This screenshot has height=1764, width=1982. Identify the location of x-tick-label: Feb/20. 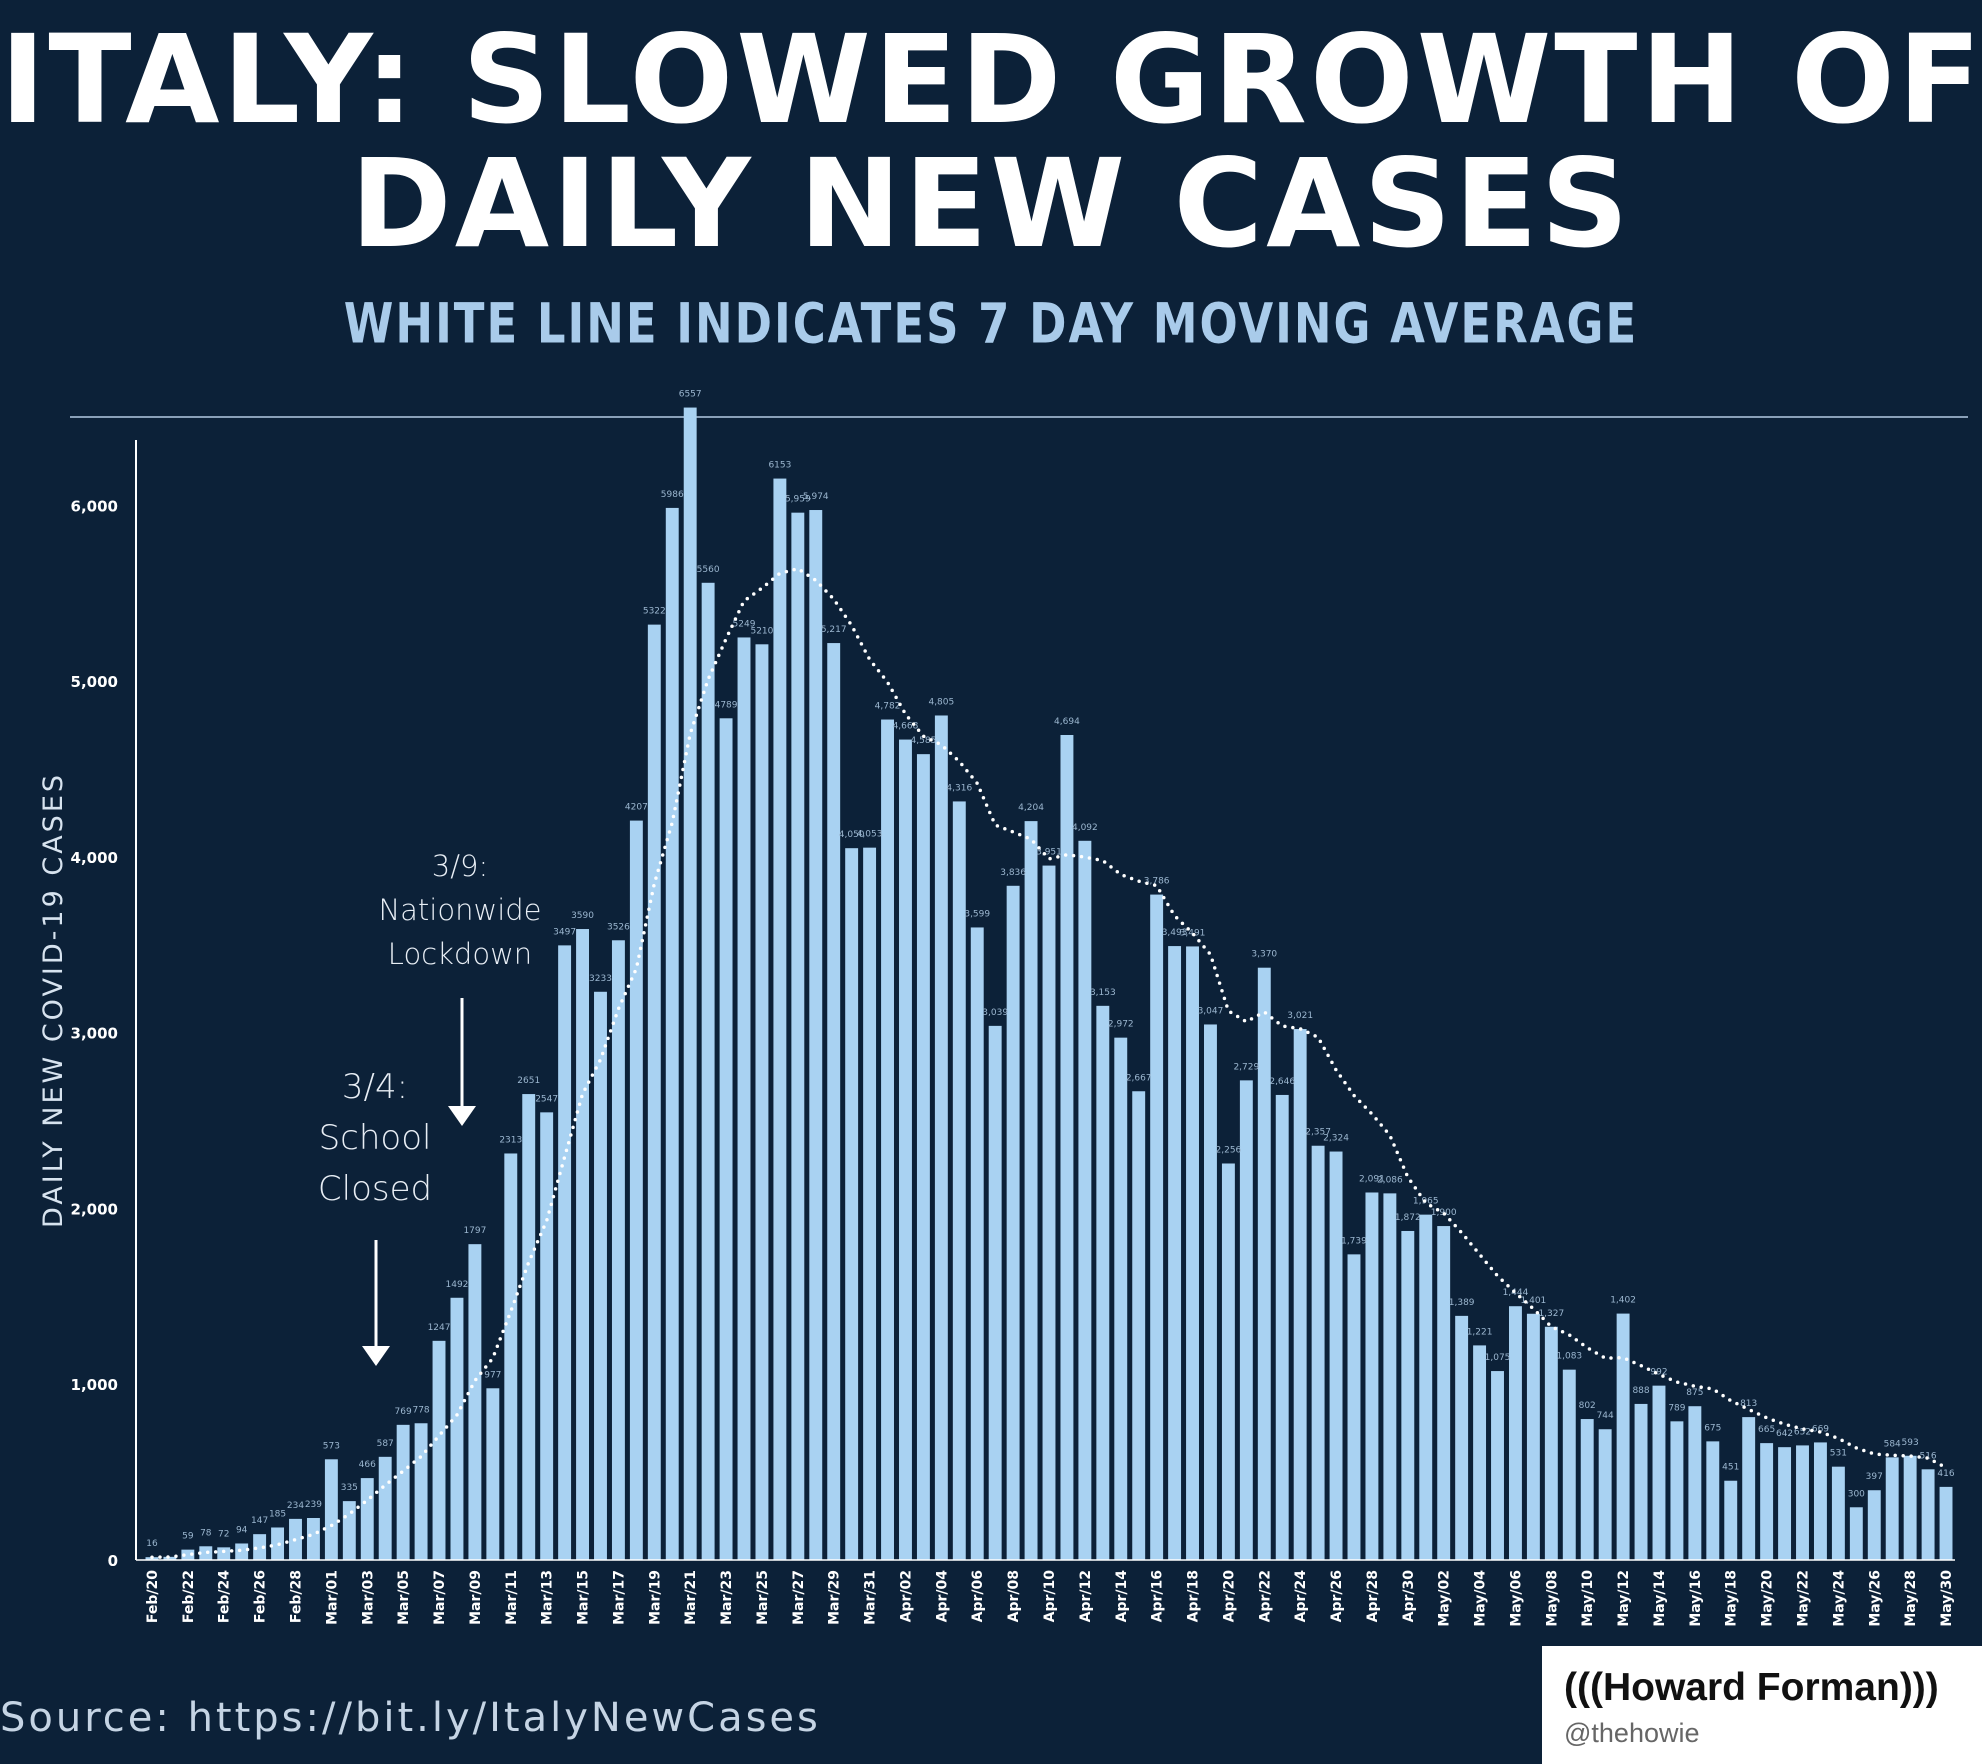
(153, 1596).